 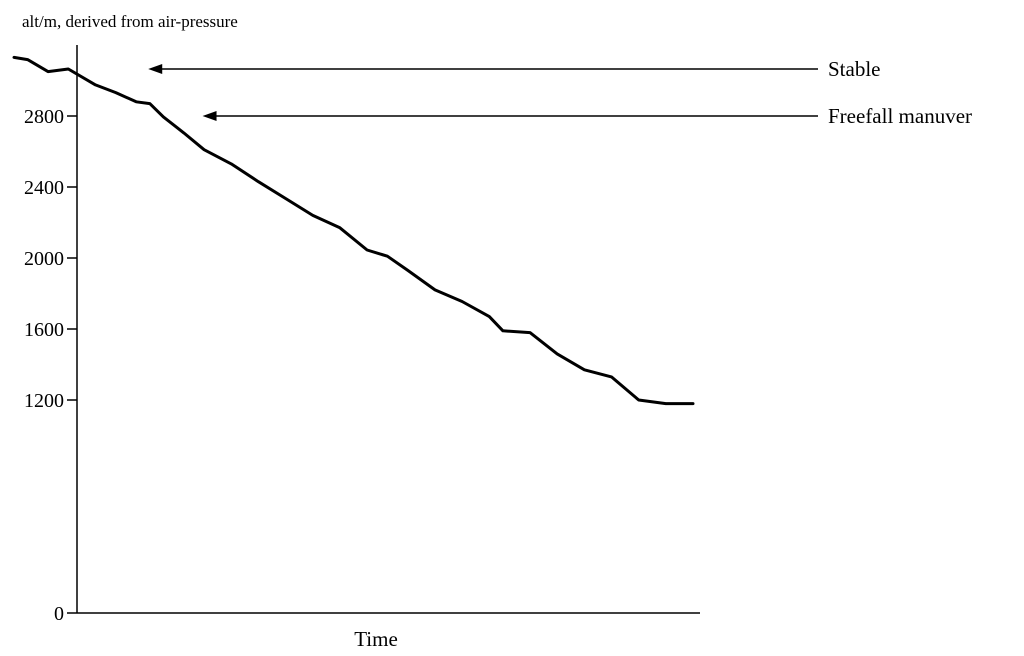 I want to click on y-tick-label: 2000, so click(x=44, y=259).